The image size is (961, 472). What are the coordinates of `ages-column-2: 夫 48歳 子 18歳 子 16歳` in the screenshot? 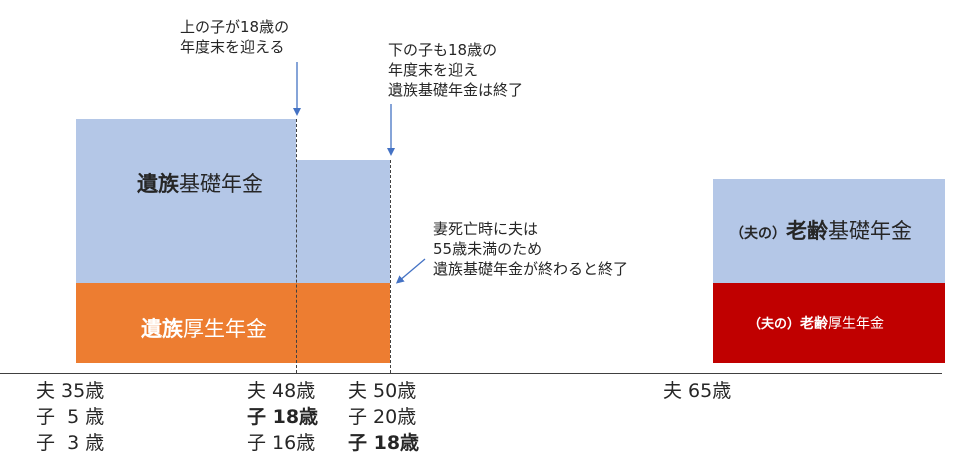 It's located at (282, 417).